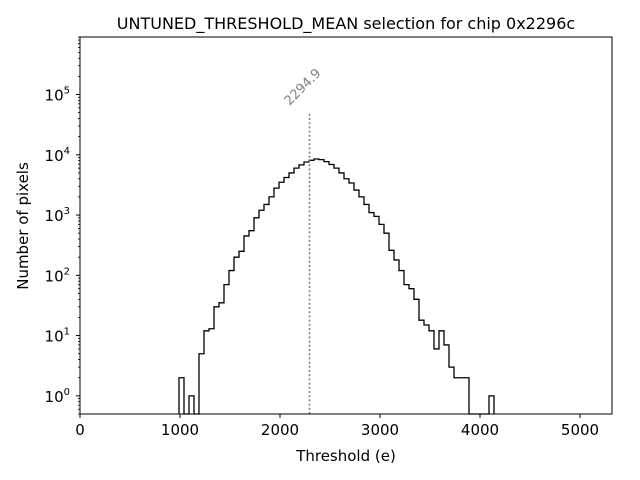 The image size is (640, 480). I want to click on x-axis: 0 1000 2000 3000 4000 5000, so click(337, 426).